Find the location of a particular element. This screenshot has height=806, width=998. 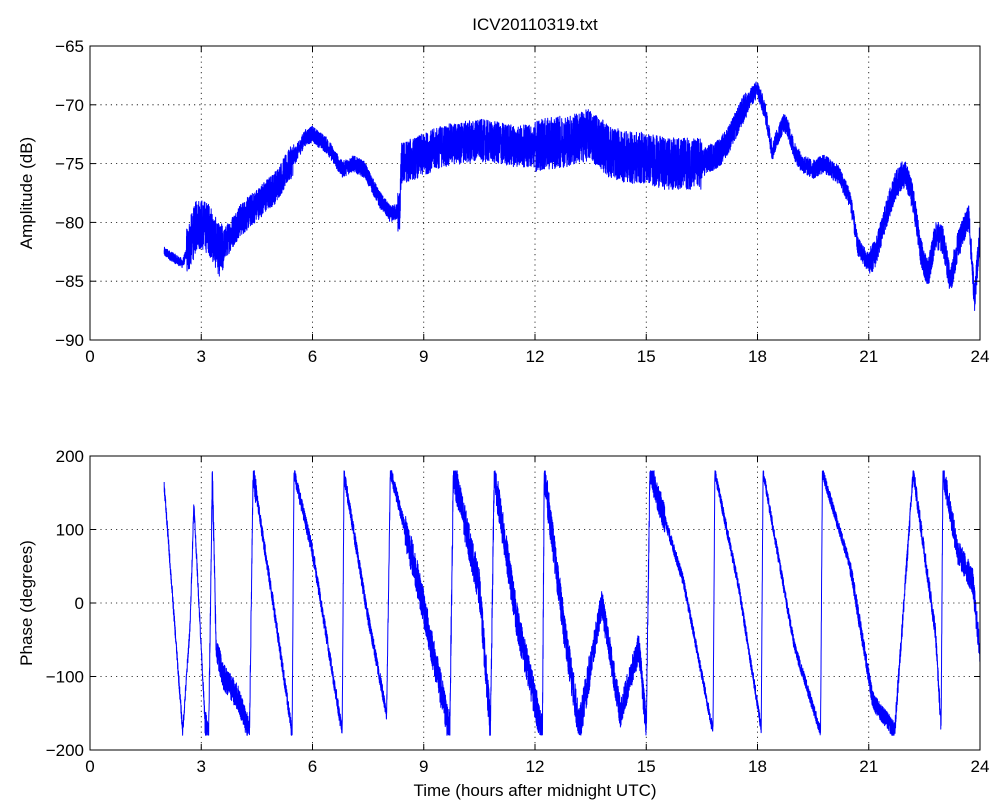

amplitude-x-tick-label: 15 is located at coordinates (646, 356).